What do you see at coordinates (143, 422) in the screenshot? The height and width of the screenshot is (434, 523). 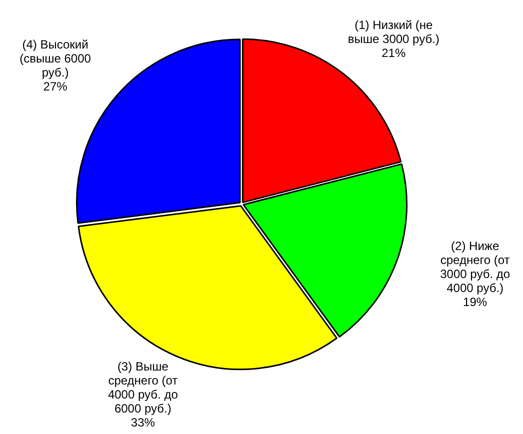 I see `data-label: 33%` at bounding box center [143, 422].